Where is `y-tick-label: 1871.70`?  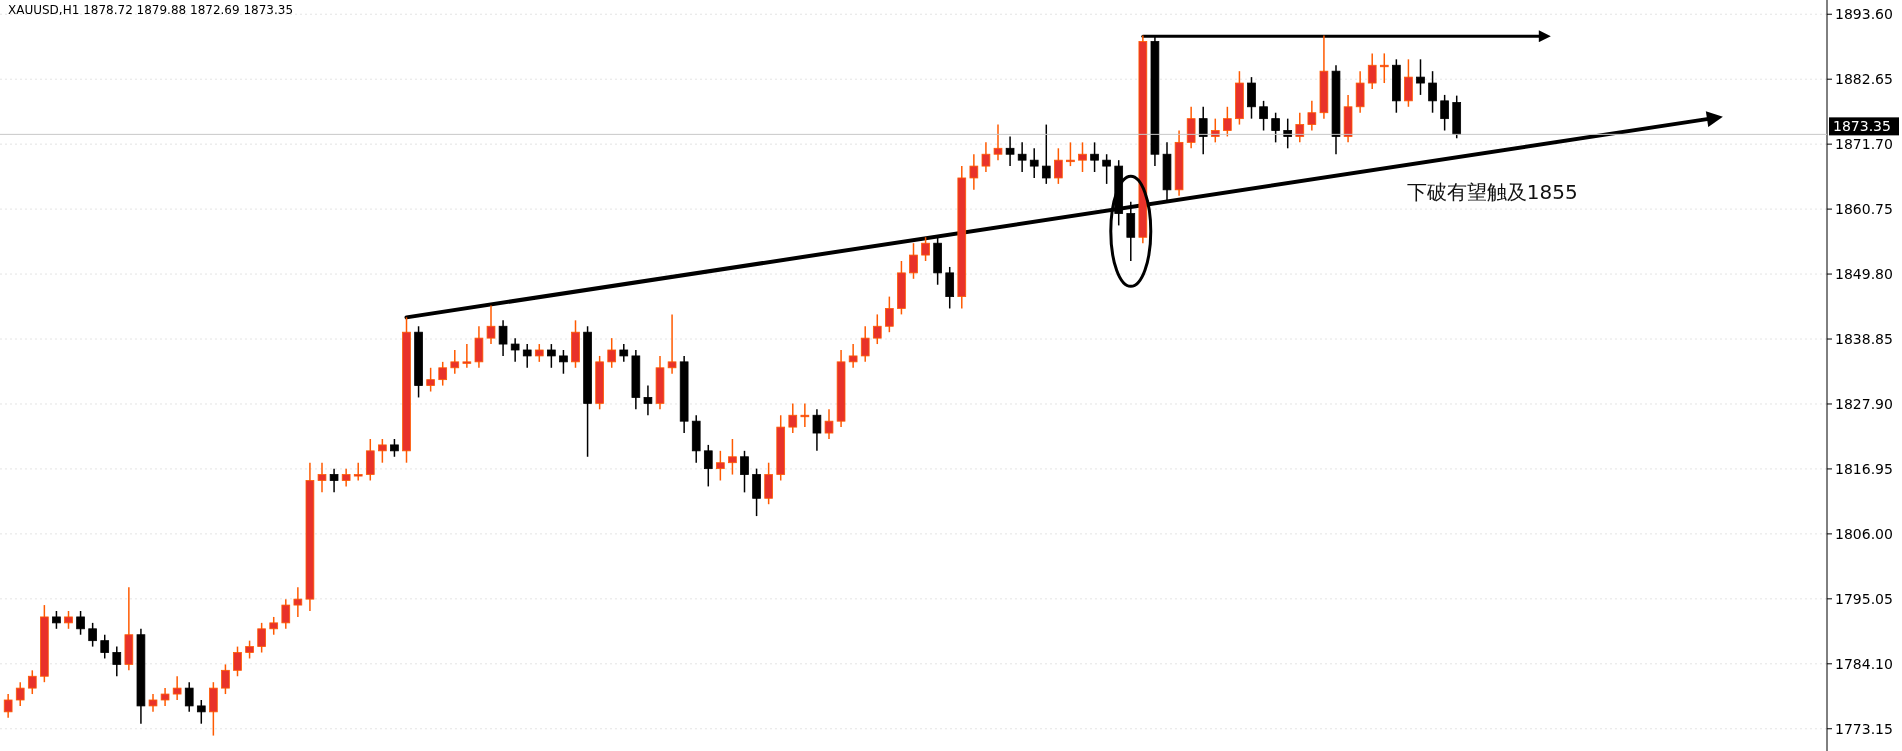 y-tick-label: 1871.70 is located at coordinates (1864, 144).